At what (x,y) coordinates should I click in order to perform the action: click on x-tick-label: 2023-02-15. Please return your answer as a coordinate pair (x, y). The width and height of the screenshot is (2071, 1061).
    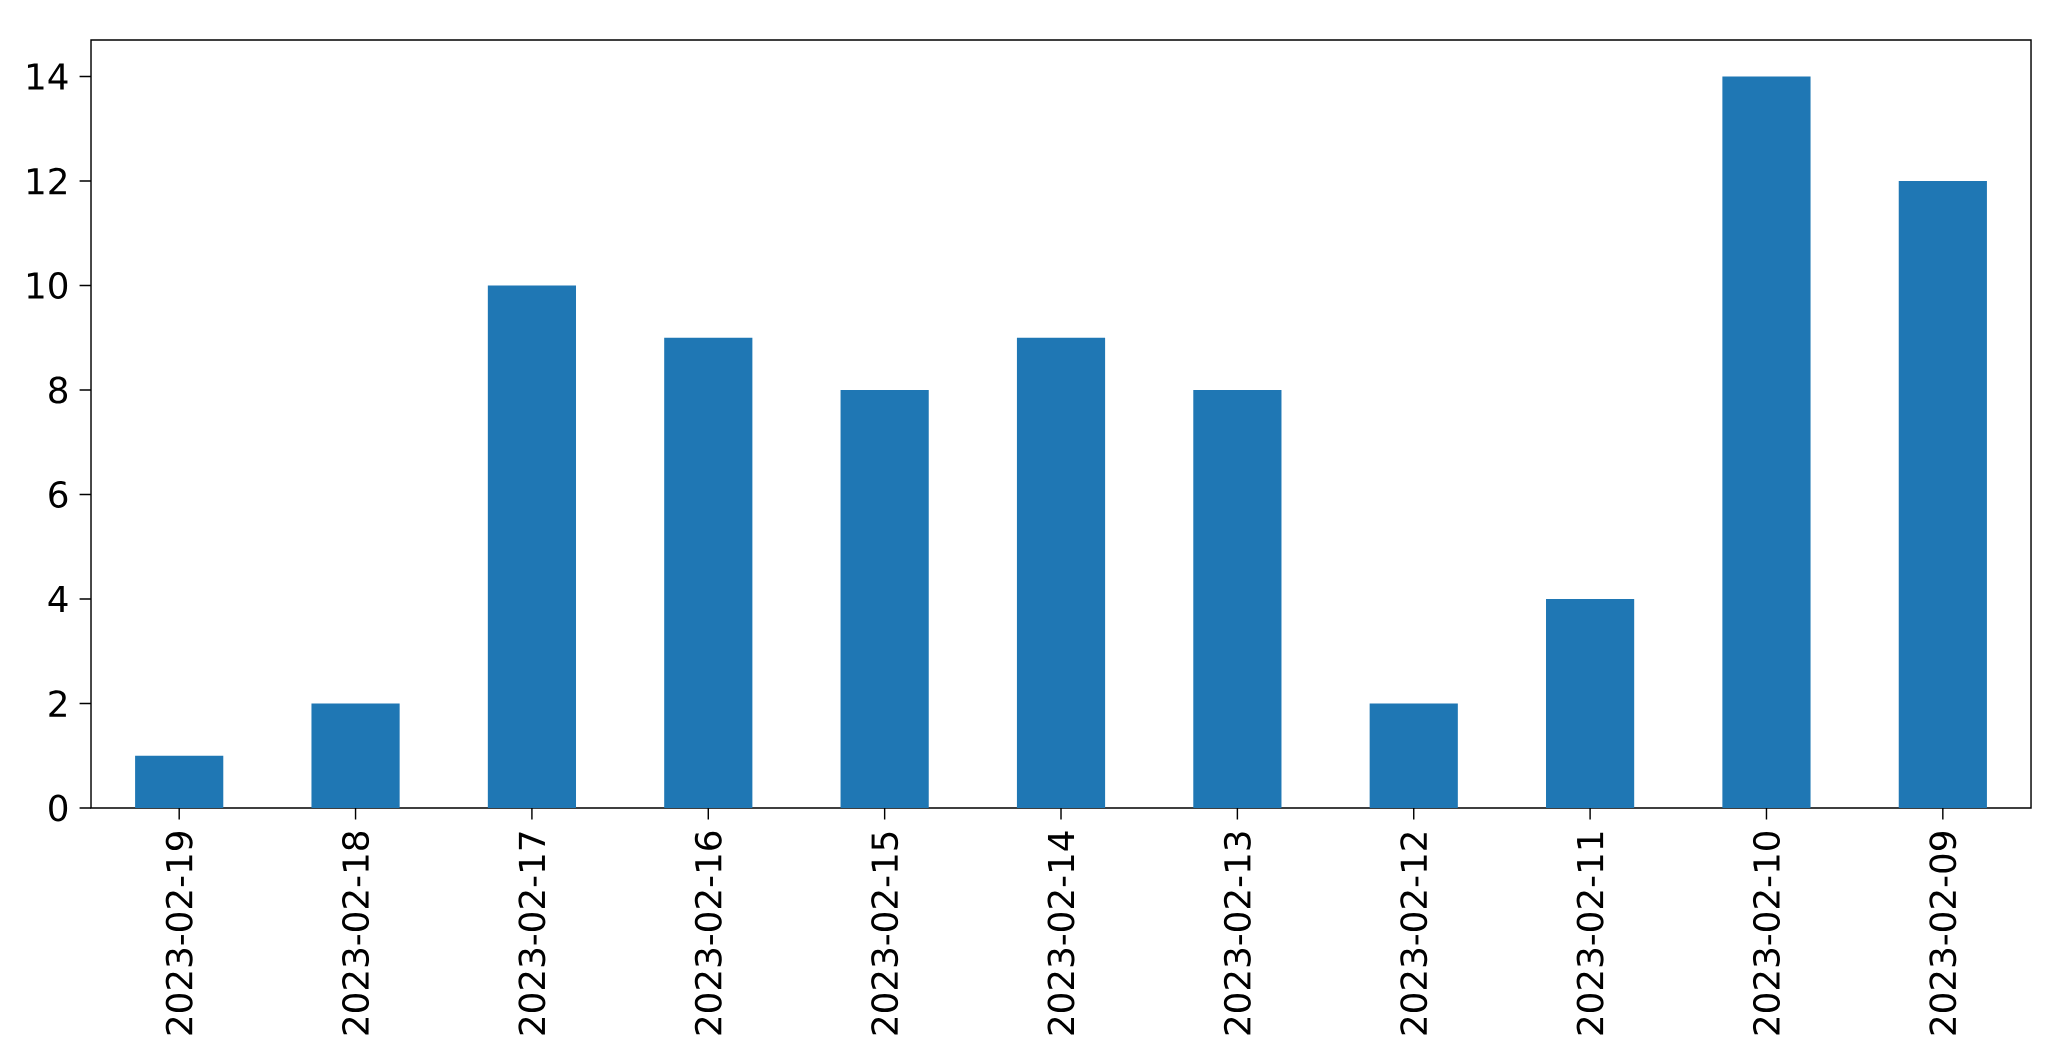
    Looking at the image, I should click on (885, 933).